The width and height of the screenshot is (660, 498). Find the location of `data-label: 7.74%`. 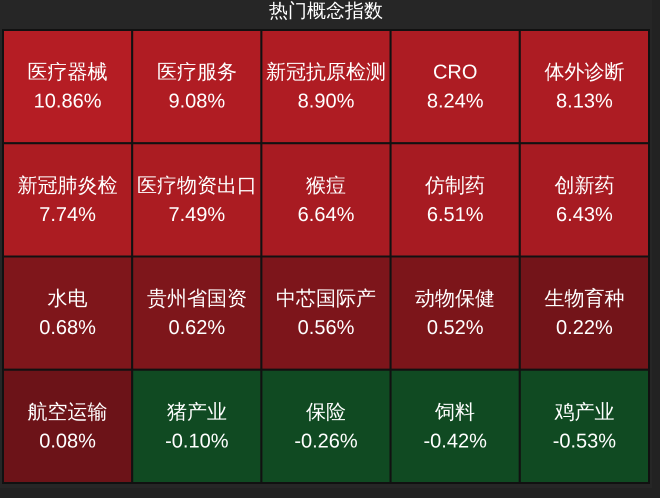

data-label: 7.74% is located at coordinates (67, 215).